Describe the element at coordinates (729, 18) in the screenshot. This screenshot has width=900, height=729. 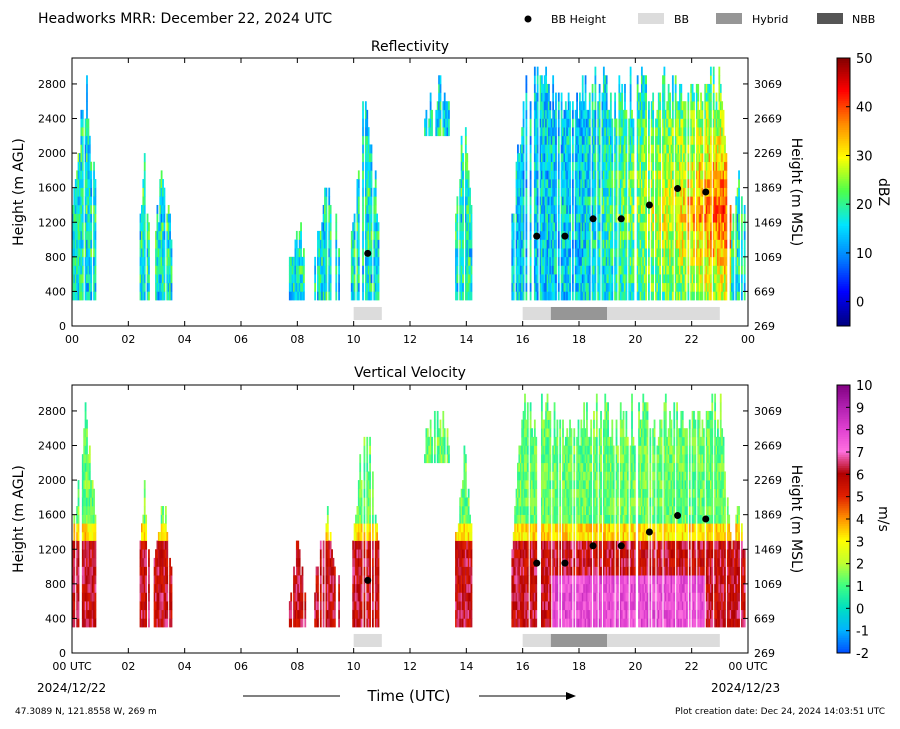
I see `legend-hybrid-swatch` at that location.